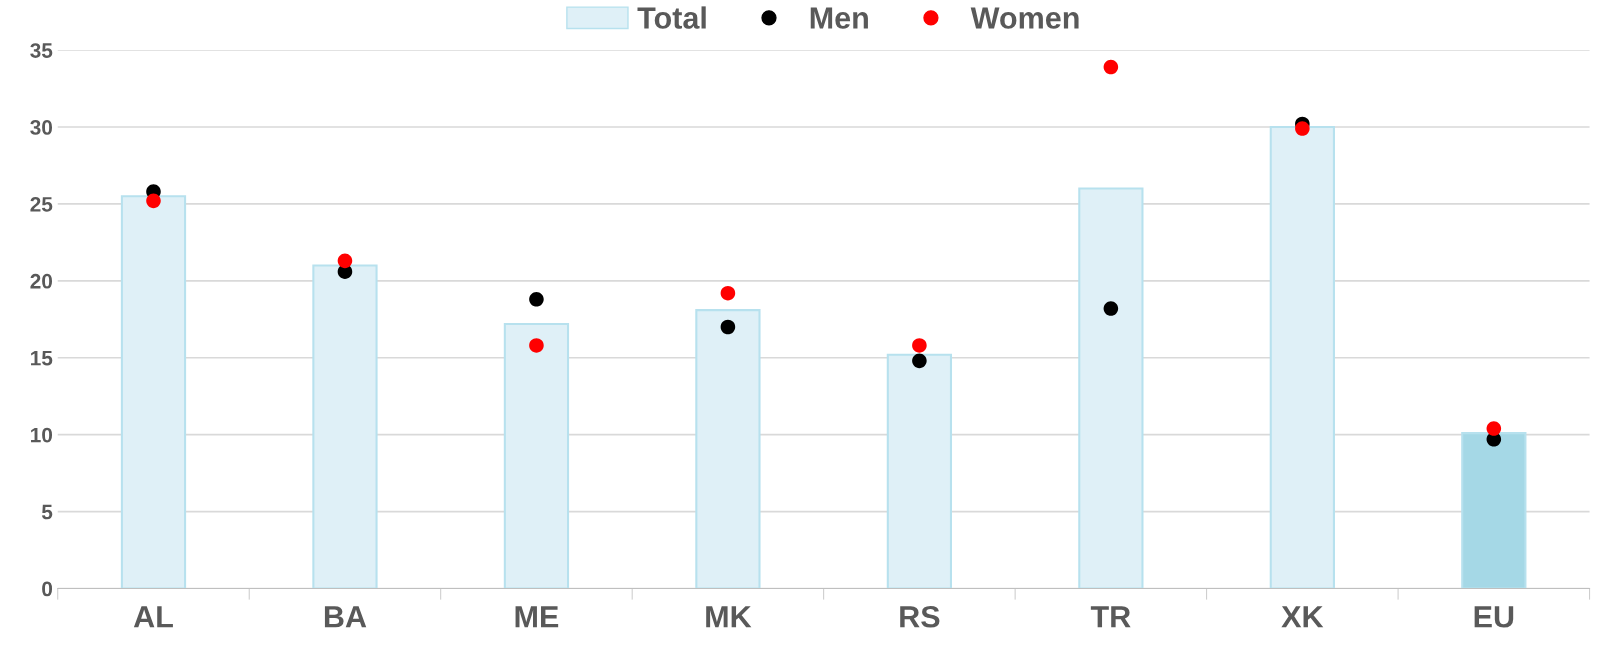  What do you see at coordinates (41, 281) in the screenshot?
I see `y-tick-label: 20` at bounding box center [41, 281].